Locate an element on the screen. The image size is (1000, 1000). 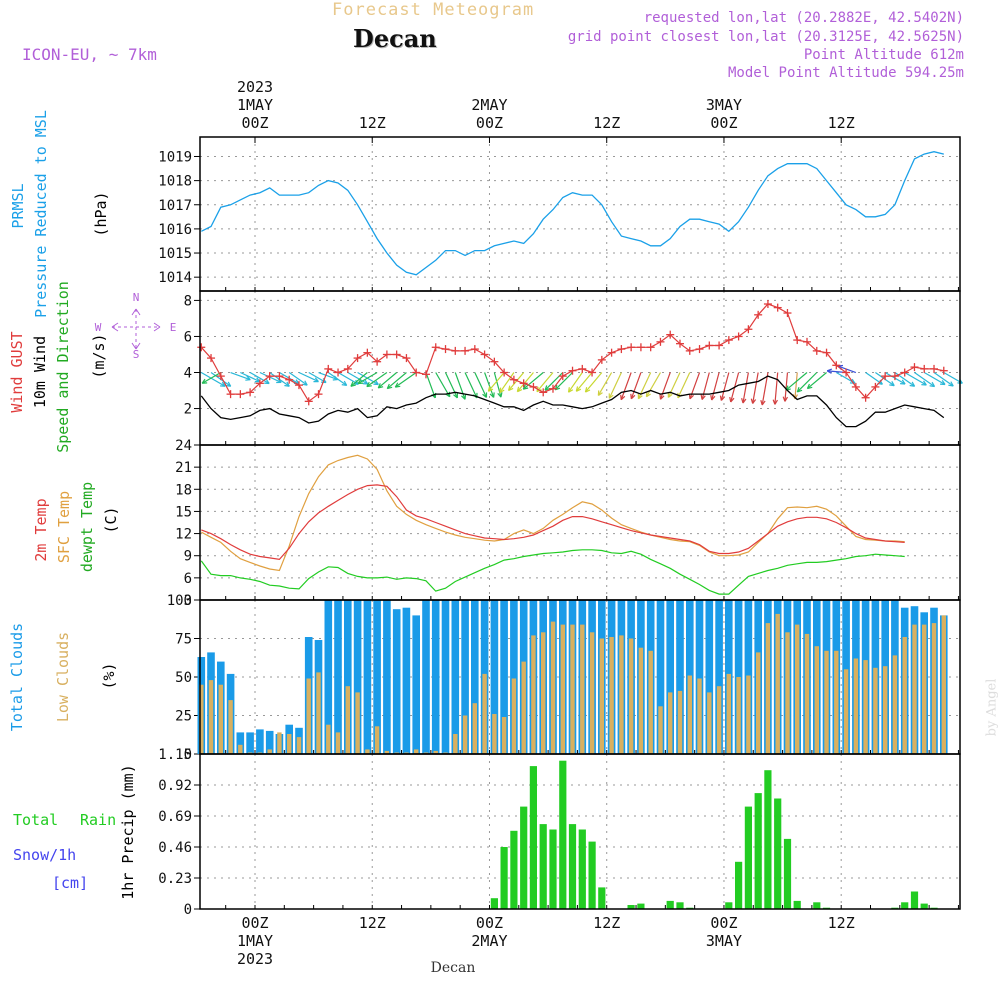
time-label-bottom: 1MAY is located at coordinates (255, 941).